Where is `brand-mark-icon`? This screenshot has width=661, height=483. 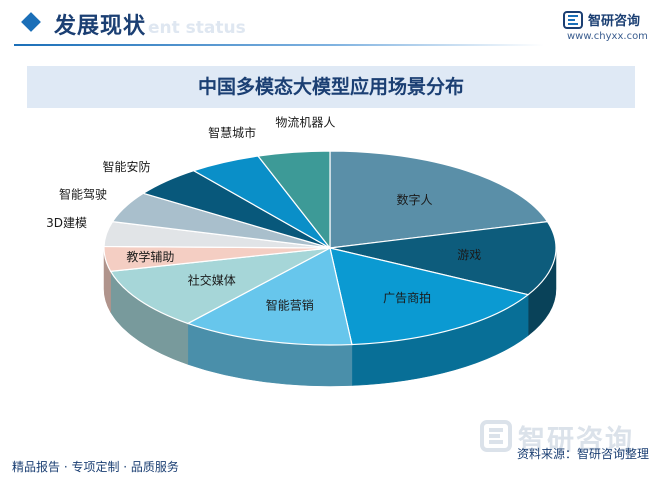 brand-mark-icon is located at coordinates (573, 20).